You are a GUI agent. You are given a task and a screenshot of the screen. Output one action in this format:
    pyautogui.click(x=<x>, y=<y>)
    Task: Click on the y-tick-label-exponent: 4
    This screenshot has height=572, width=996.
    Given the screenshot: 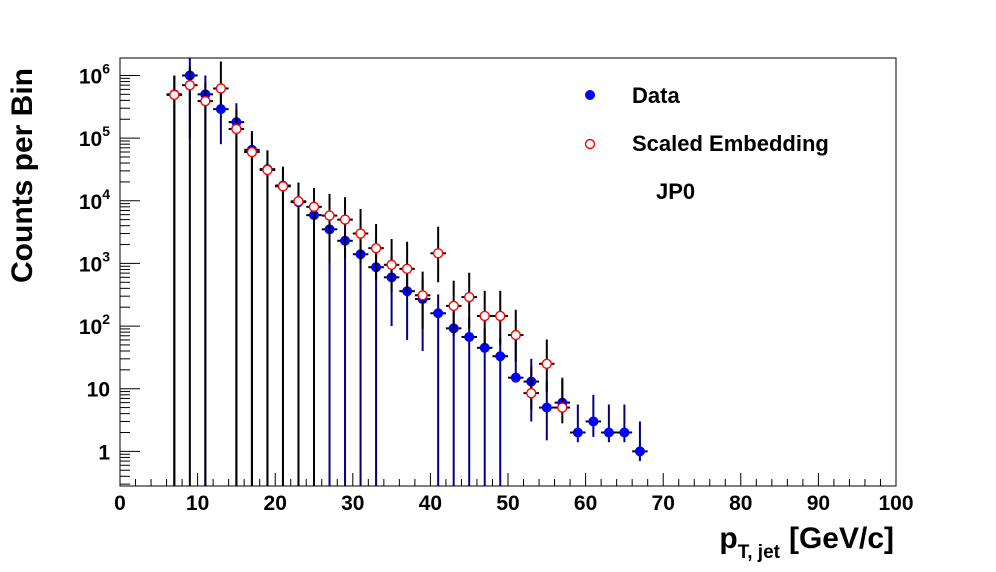 What is the action you would take?
    pyautogui.click(x=106, y=194)
    